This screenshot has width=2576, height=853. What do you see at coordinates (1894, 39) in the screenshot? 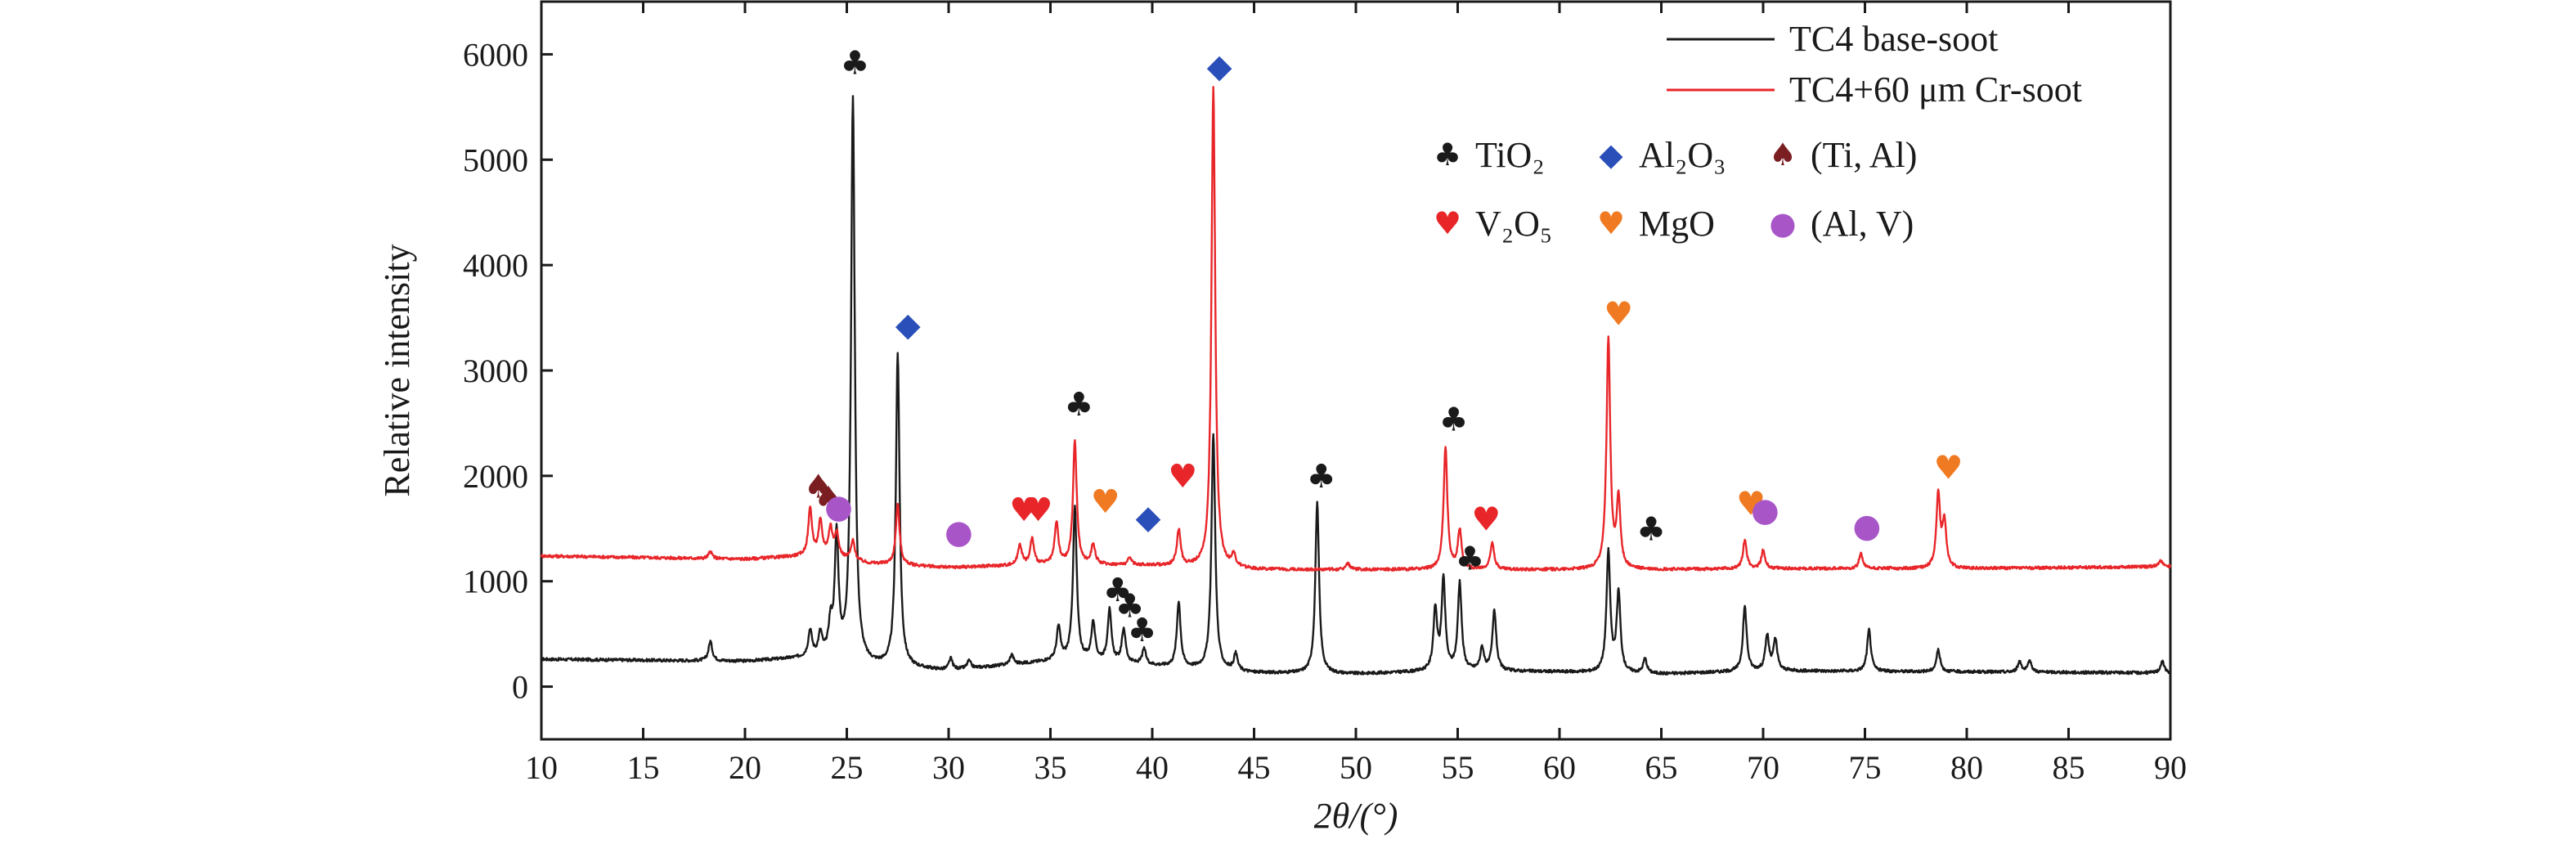
I see `legend-label-base: TC4 base-soot` at bounding box center [1894, 39].